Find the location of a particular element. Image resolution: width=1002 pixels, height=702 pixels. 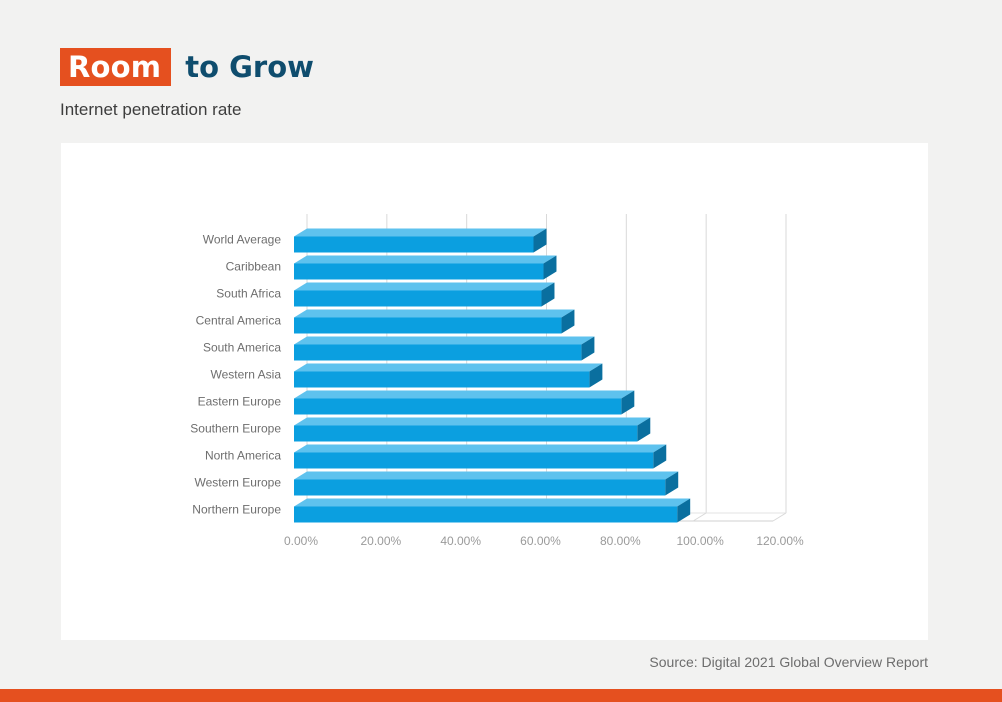

category-label: South America is located at coordinates (242, 348).